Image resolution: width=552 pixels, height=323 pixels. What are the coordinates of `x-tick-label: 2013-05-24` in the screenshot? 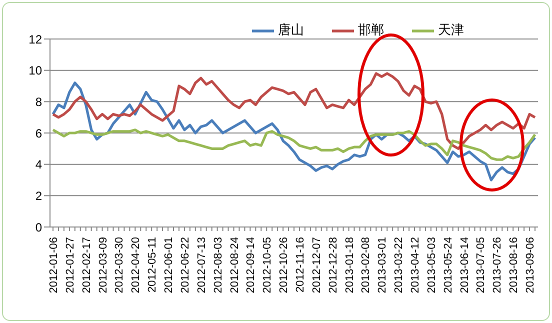 It's located at (448, 265).